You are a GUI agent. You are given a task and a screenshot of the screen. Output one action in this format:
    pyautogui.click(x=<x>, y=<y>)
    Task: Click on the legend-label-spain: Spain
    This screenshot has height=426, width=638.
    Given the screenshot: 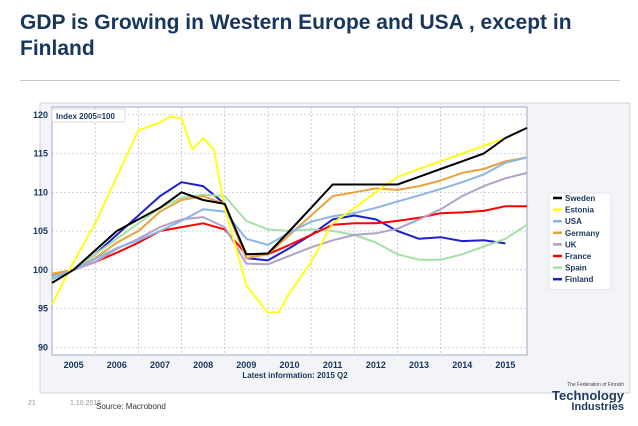 What is the action you would take?
    pyautogui.click(x=576, y=268)
    